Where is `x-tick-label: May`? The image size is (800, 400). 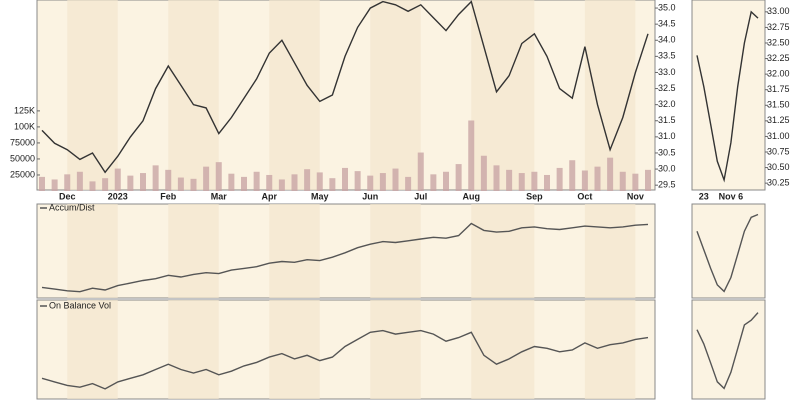 x-tick-label: May is located at coordinates (320, 196).